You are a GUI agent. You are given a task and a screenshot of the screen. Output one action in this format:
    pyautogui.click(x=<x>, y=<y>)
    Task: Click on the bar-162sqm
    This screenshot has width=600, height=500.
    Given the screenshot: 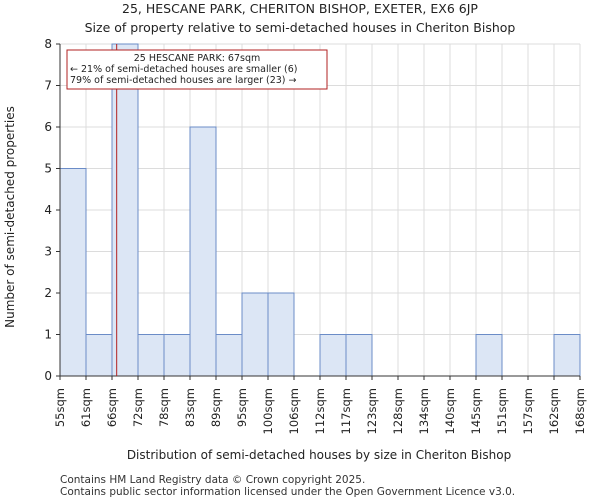 What is the action you would take?
    pyautogui.click(x=567, y=355)
    